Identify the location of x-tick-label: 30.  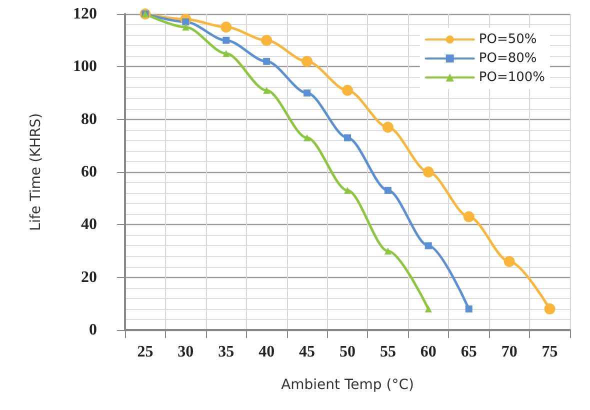
(186, 352).